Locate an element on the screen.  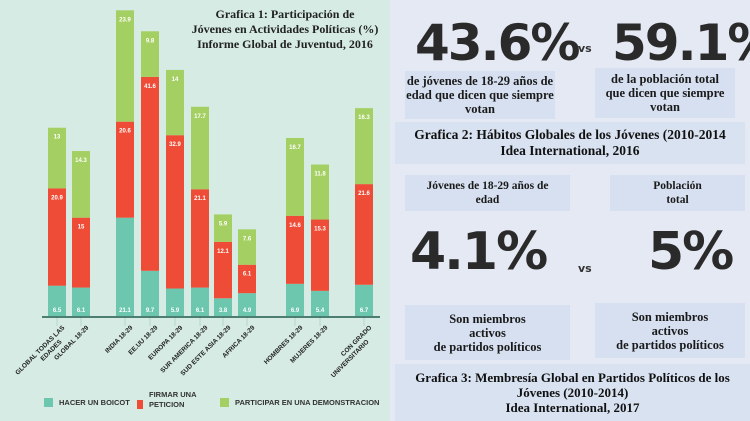
desc-line: edad que dicen que siempre is located at coordinates (480, 95).